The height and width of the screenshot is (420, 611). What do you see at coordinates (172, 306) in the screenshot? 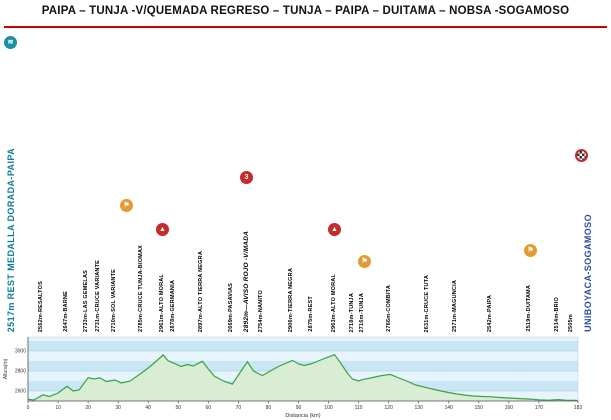
I see `waypoint-label: 2878m-GERMANIA` at bounding box center [172, 306].